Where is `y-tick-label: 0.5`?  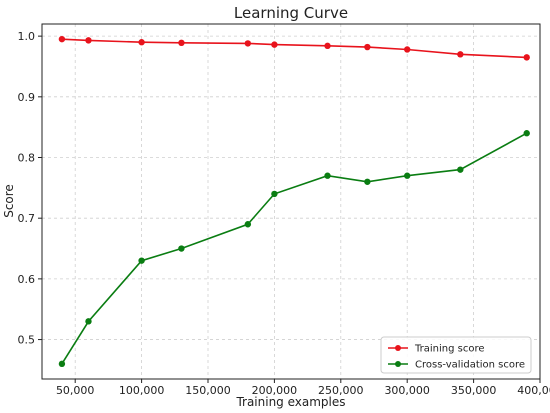
y-tick-label: 0.5 is located at coordinates (27, 340).